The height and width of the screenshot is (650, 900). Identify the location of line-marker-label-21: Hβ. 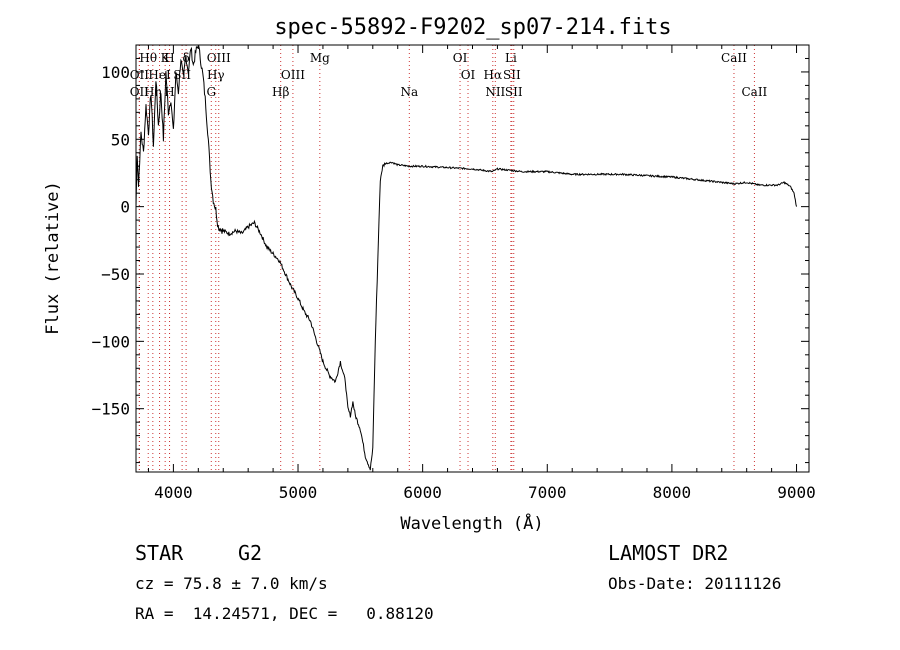
(280, 92).